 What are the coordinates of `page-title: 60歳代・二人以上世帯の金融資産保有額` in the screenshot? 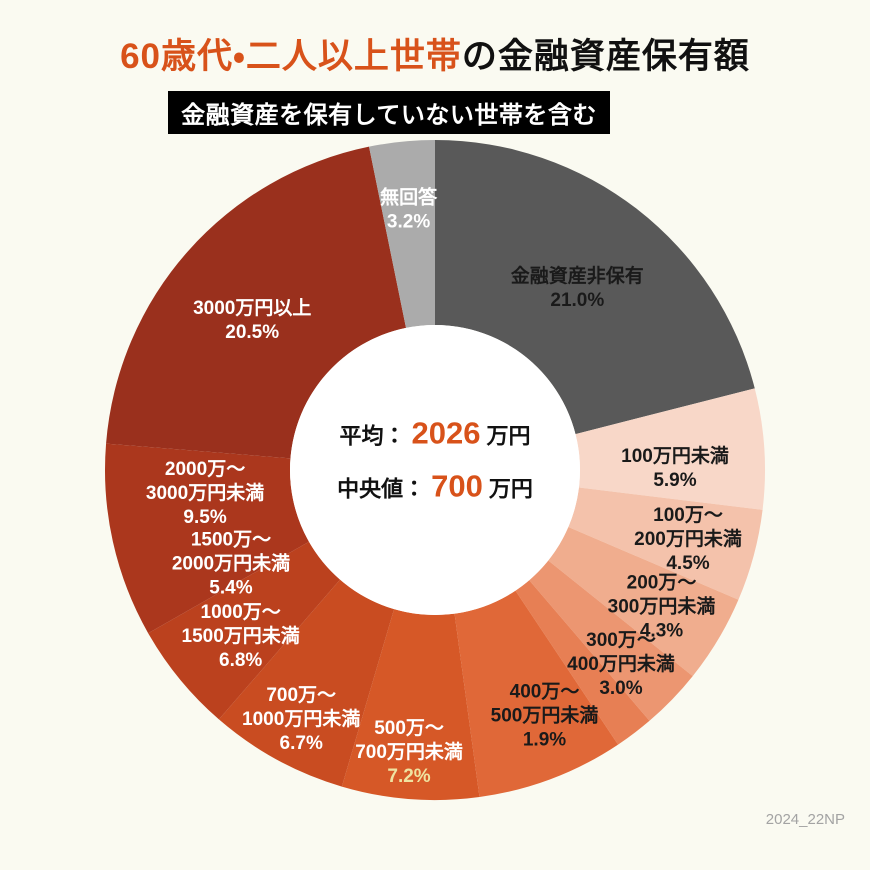 It's located at (435, 53).